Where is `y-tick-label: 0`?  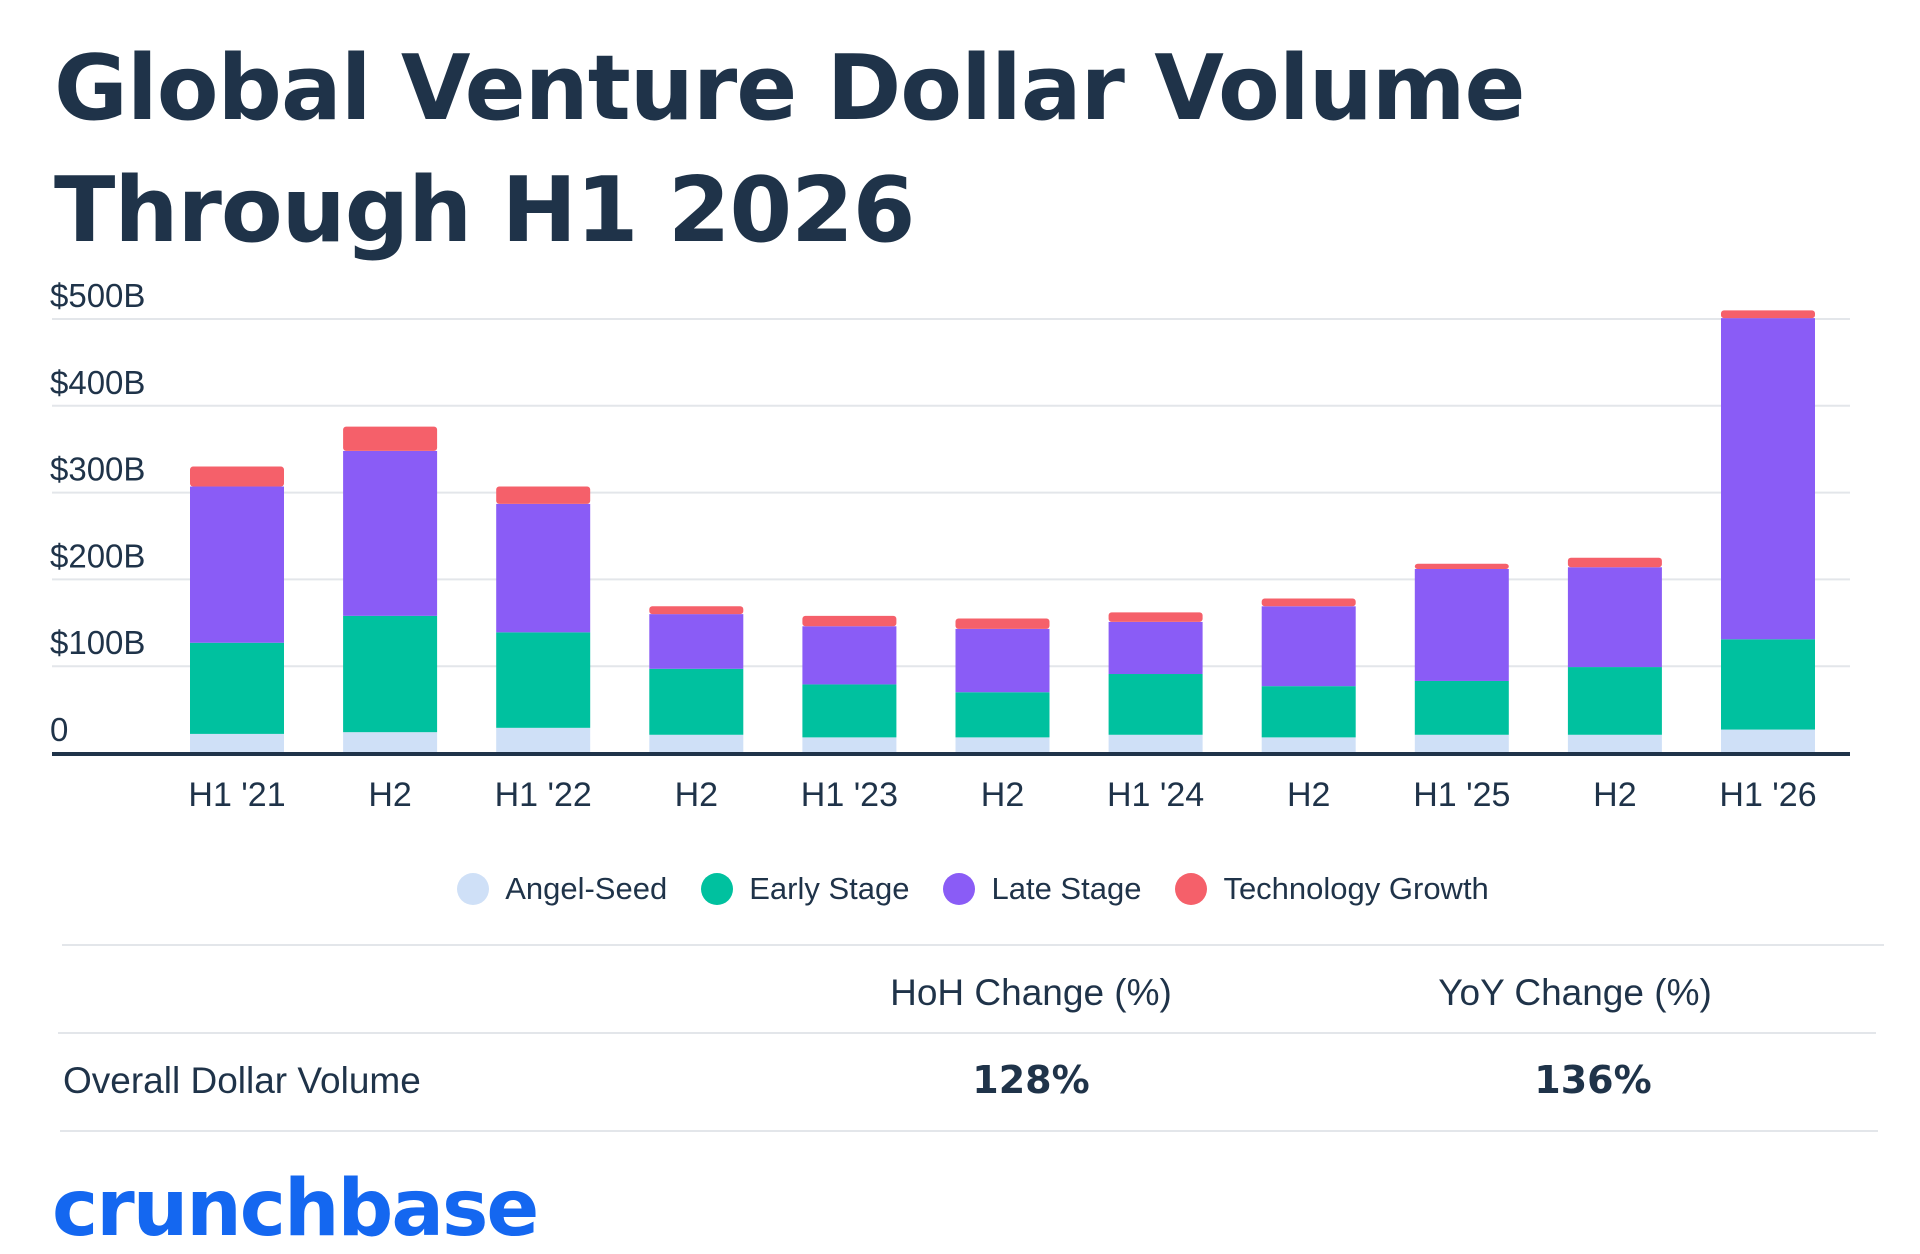 y-tick-label: 0 is located at coordinates (59, 729).